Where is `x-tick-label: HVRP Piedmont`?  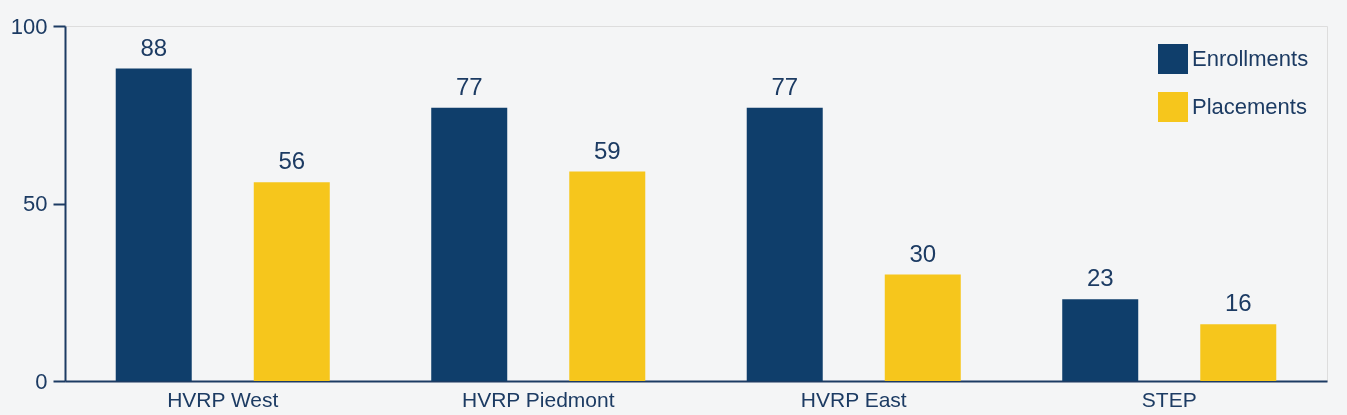 x-tick-label: HVRP Piedmont is located at coordinates (538, 399).